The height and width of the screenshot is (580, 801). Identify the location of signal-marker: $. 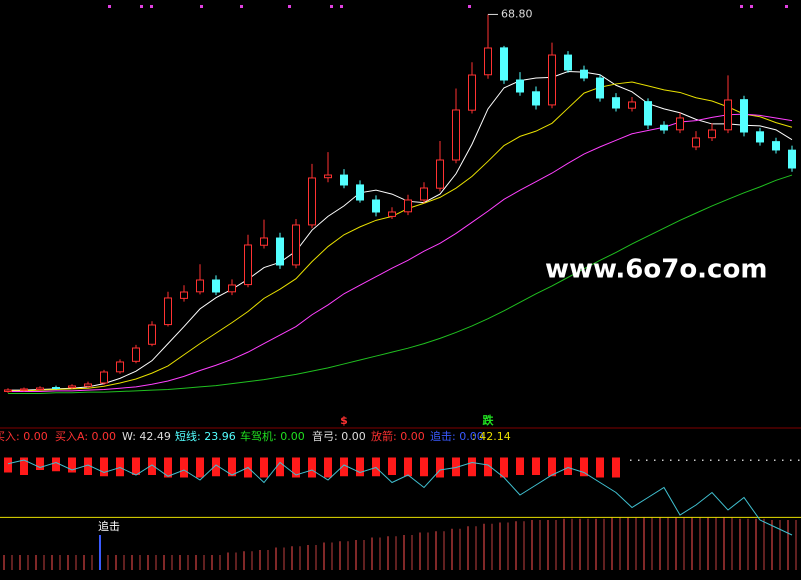
(344, 420).